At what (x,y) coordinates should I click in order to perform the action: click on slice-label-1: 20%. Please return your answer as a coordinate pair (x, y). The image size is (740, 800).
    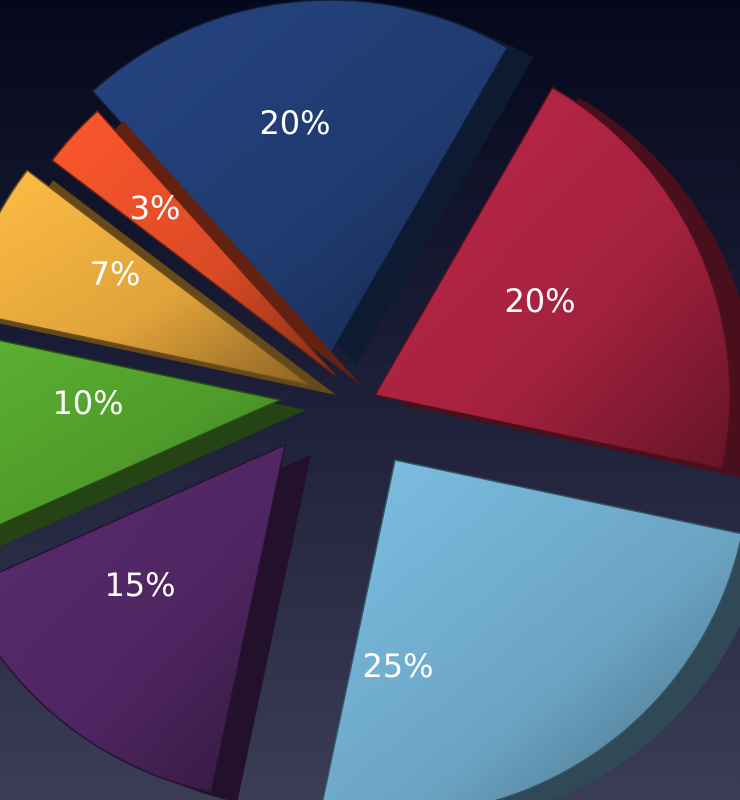
    Looking at the image, I should click on (294, 123).